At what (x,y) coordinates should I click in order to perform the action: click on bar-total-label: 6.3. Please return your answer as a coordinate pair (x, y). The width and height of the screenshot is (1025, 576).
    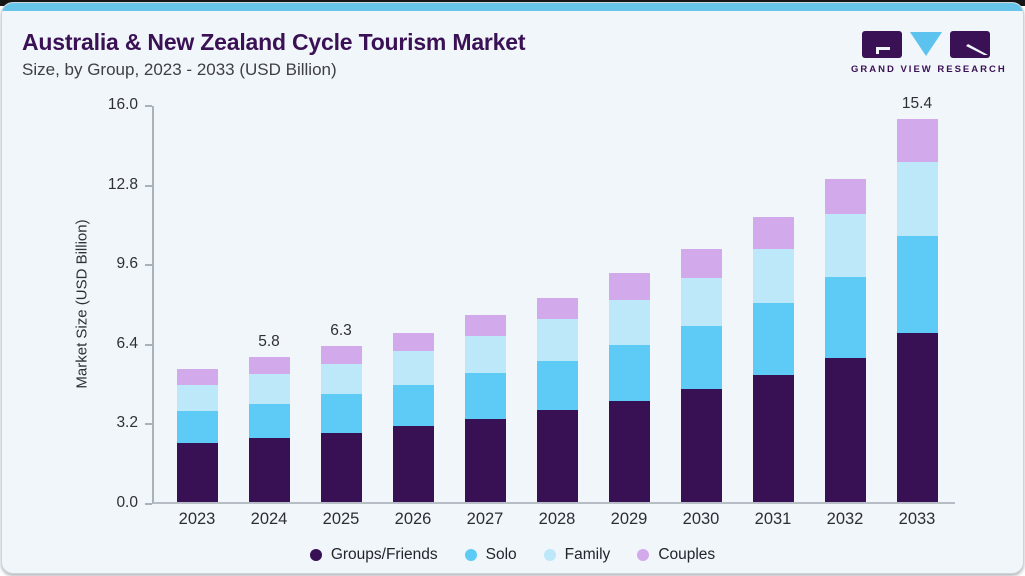
    Looking at the image, I should click on (341, 331).